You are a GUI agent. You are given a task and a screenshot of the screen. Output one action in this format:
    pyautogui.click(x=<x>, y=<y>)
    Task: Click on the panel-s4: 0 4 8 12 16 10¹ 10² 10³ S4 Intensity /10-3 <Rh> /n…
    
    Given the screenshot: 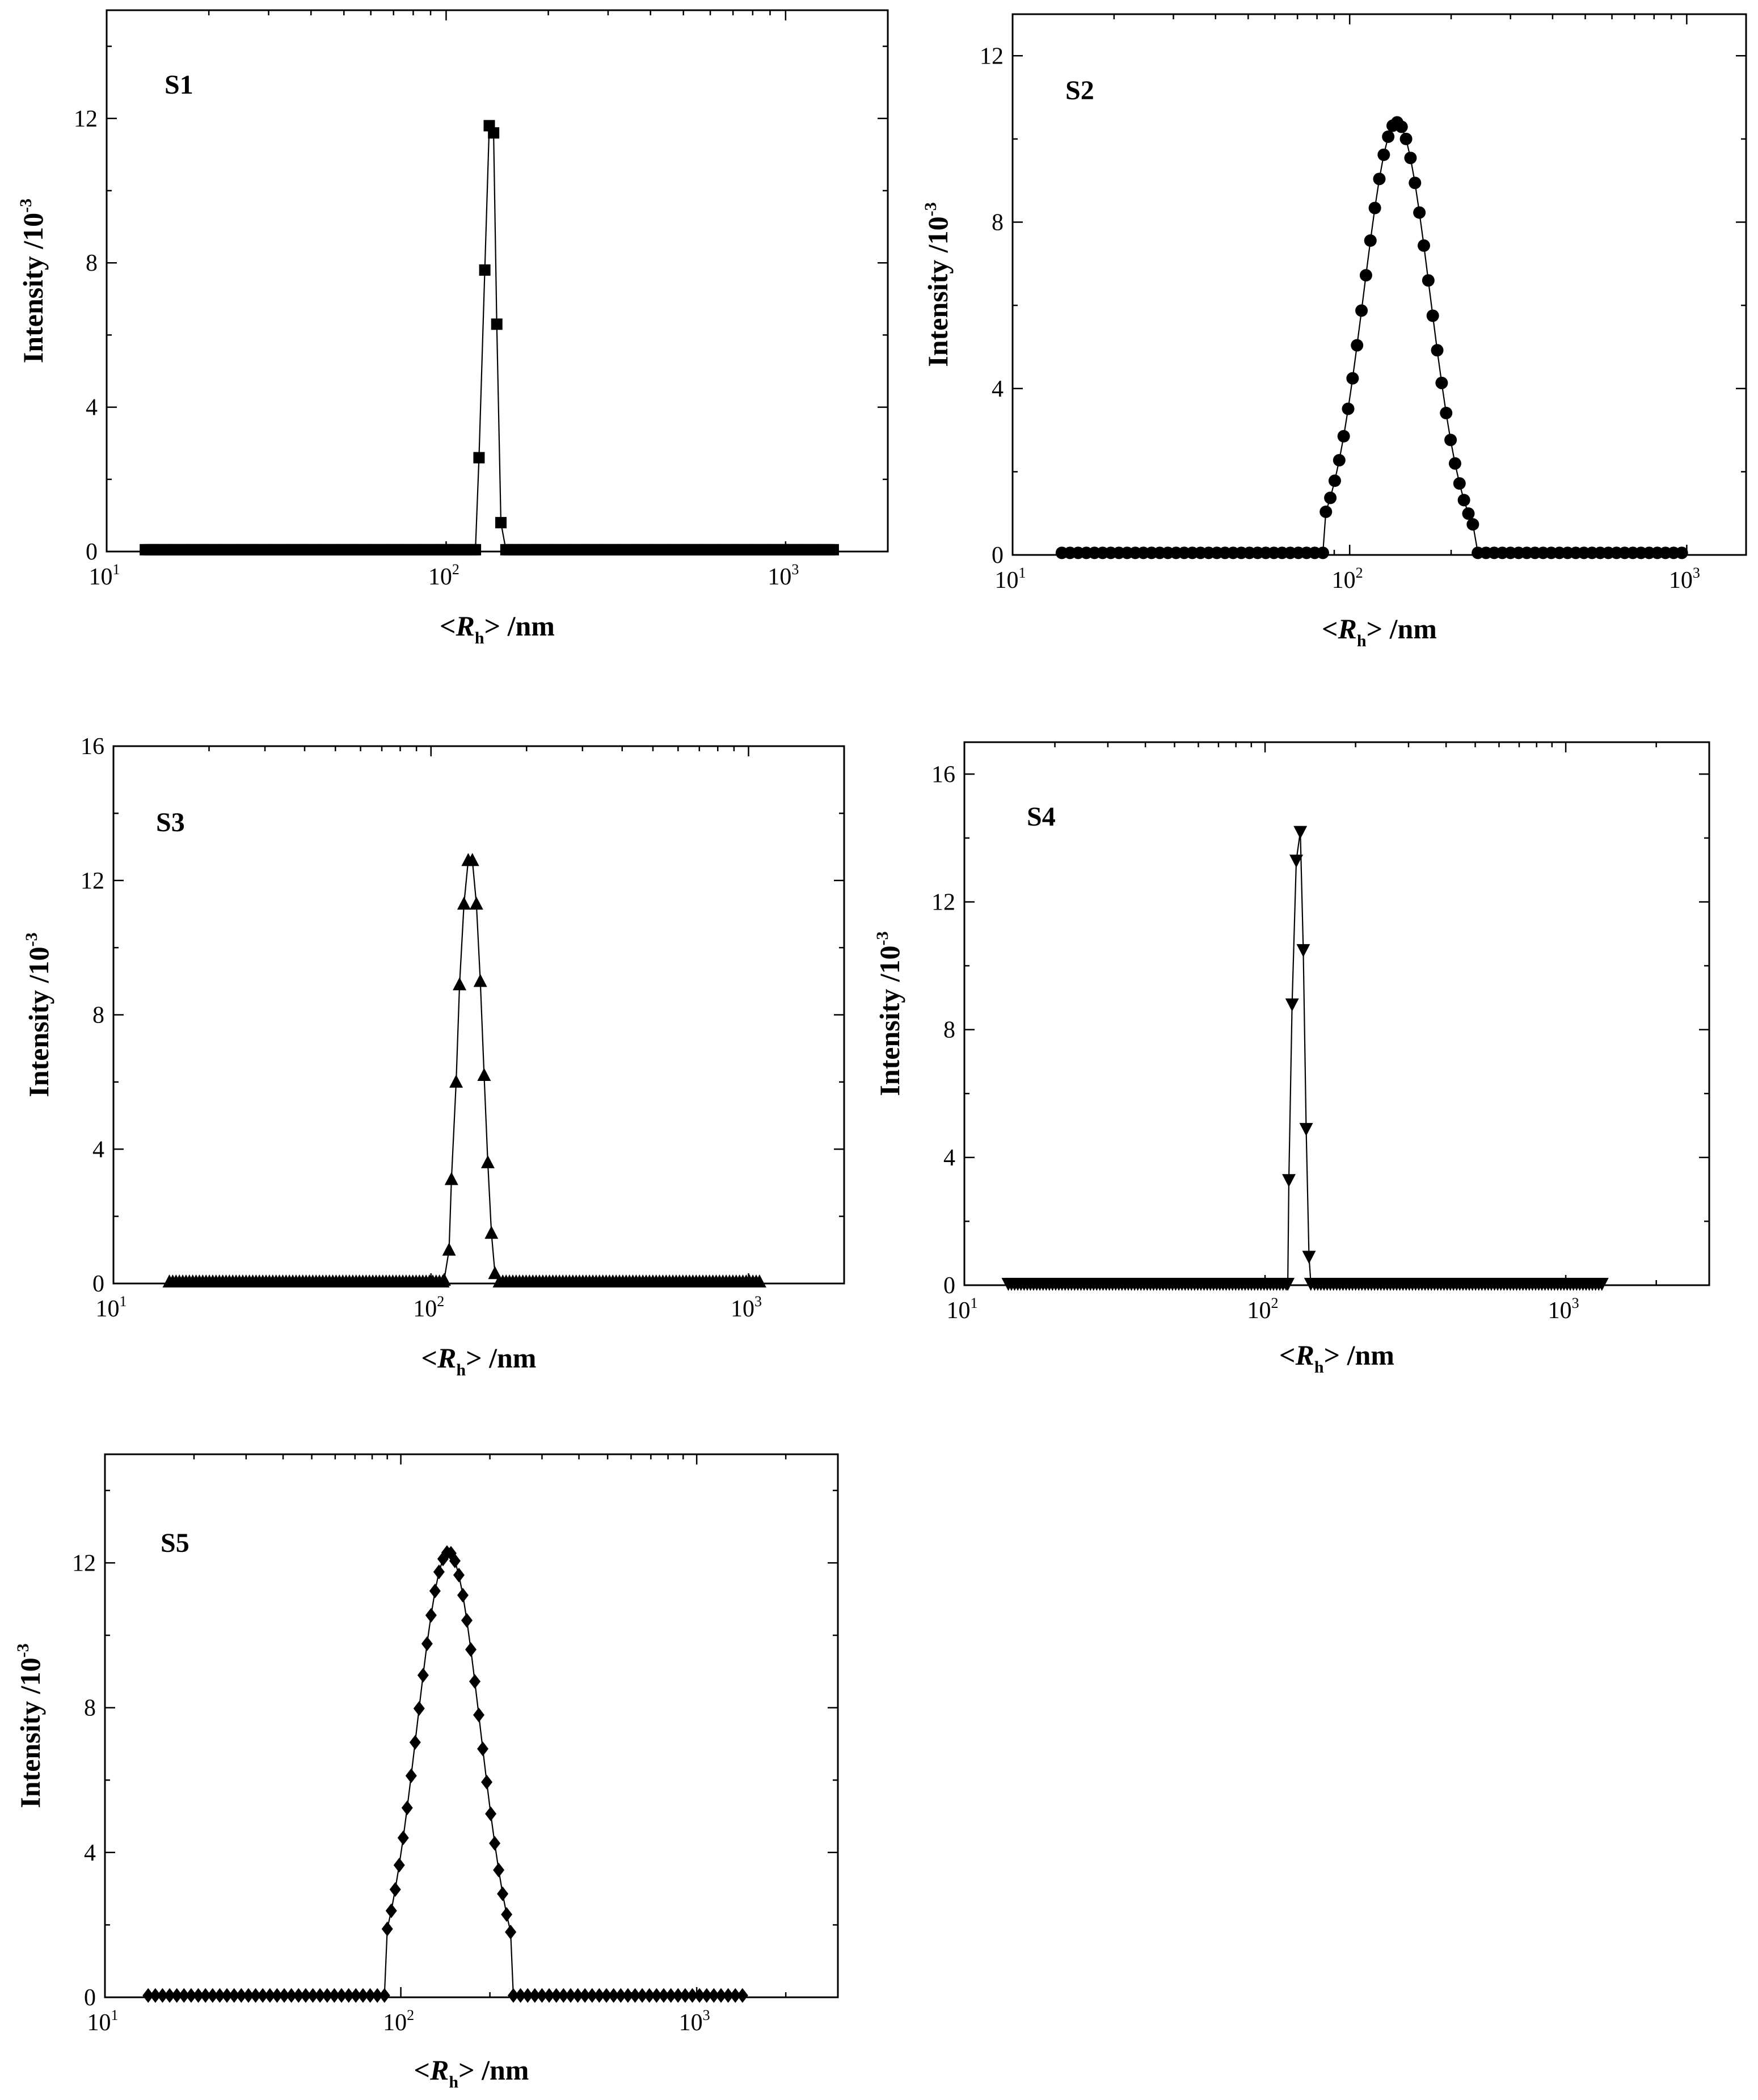 What is the action you would take?
    pyautogui.click(x=1291, y=1059)
    